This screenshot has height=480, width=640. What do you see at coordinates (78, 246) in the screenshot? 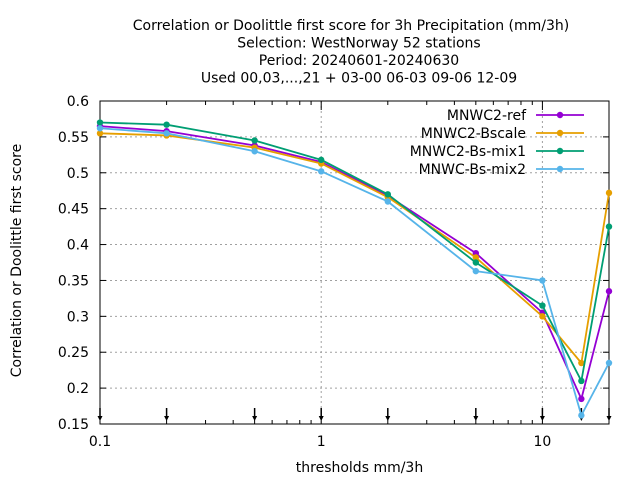
I see `y-tick-label: 0.4` at bounding box center [78, 246].